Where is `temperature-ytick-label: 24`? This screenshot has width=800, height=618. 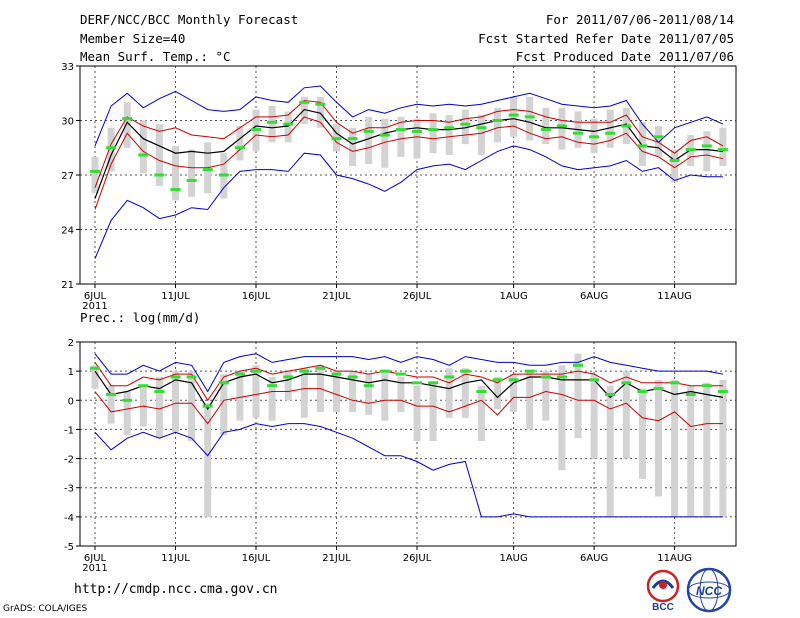
temperature-ytick-label: 24 is located at coordinates (67, 231).